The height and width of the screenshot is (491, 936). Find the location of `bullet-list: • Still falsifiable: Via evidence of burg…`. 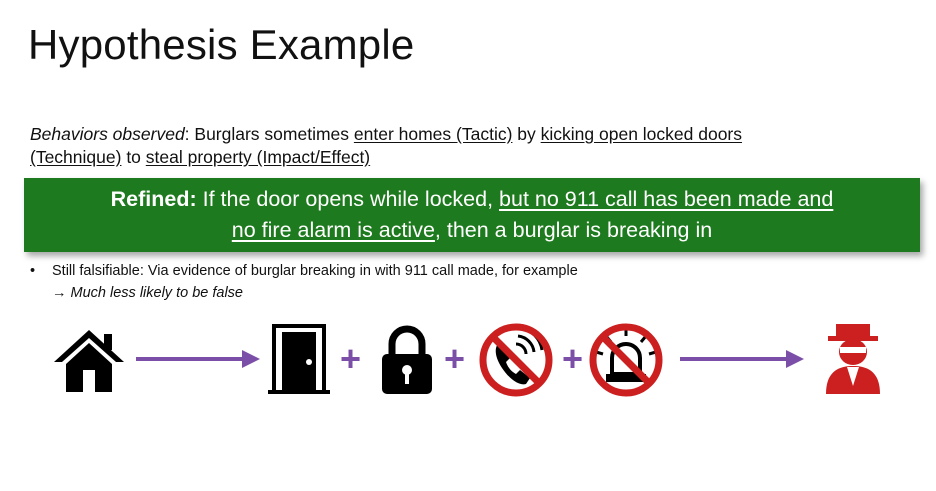

bullet-list: • Still falsifiable: Via evidence of burg… is located at coordinates (304, 282).